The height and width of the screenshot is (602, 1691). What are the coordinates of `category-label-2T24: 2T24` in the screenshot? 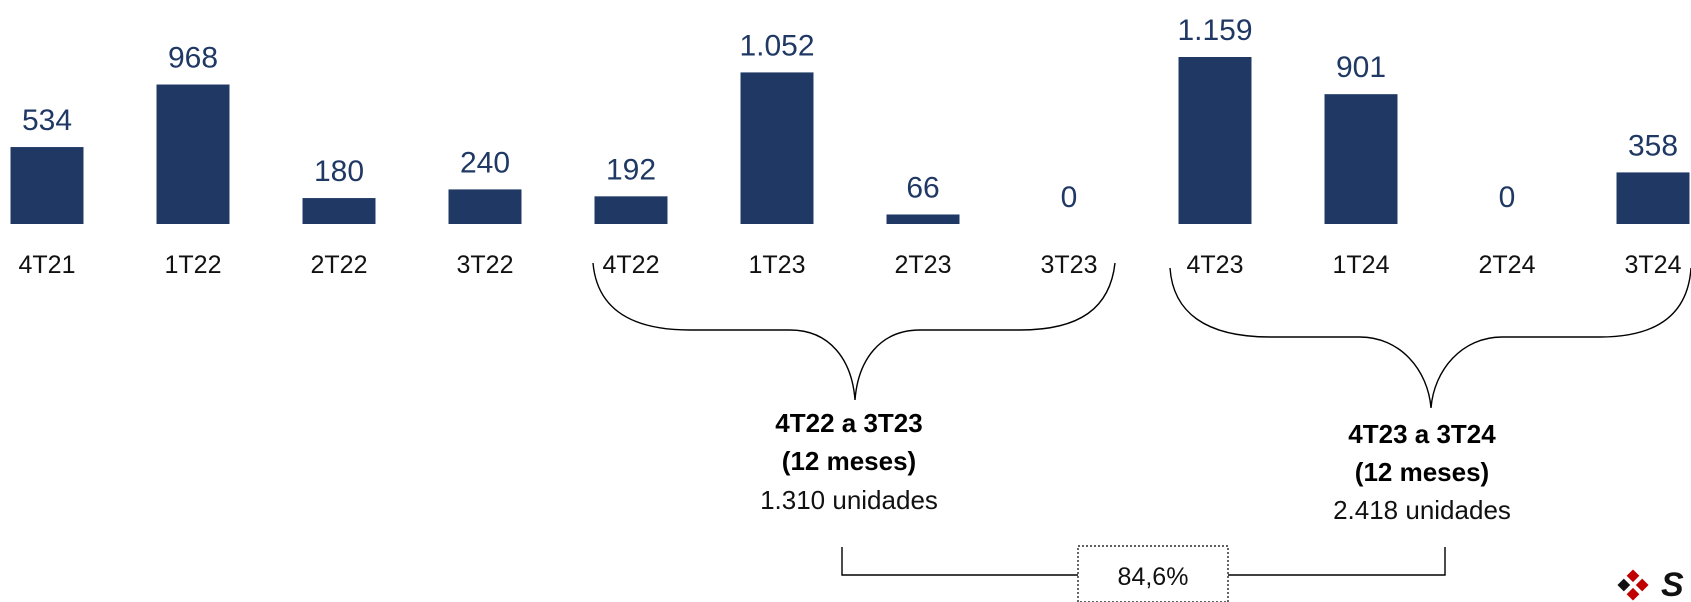 It's located at (1507, 265).